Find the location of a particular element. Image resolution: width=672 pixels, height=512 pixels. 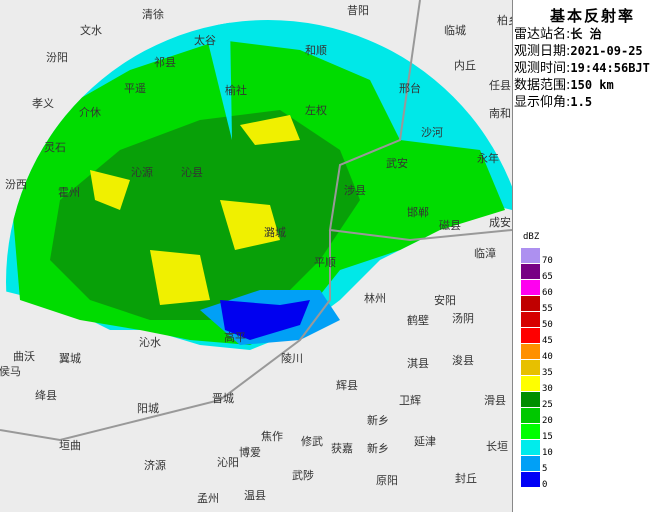

city-label: 磁县 is located at coordinates (450, 225).